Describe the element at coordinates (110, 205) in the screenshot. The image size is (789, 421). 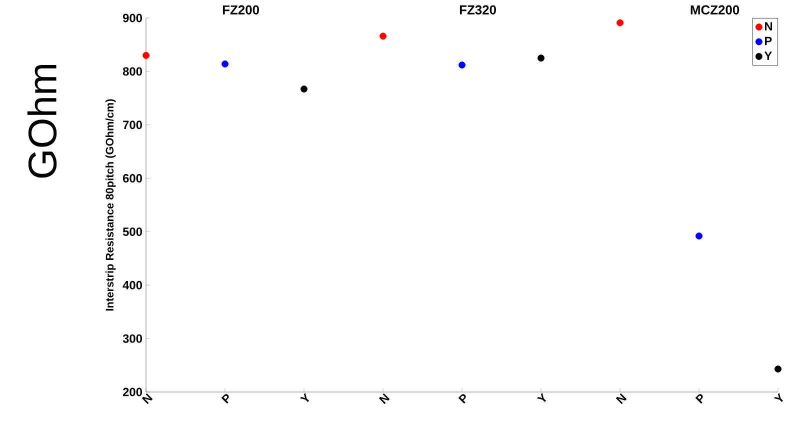
I see `y-axis-title: Interstrip Resistance 80pitch (GOhm/cm)` at that location.